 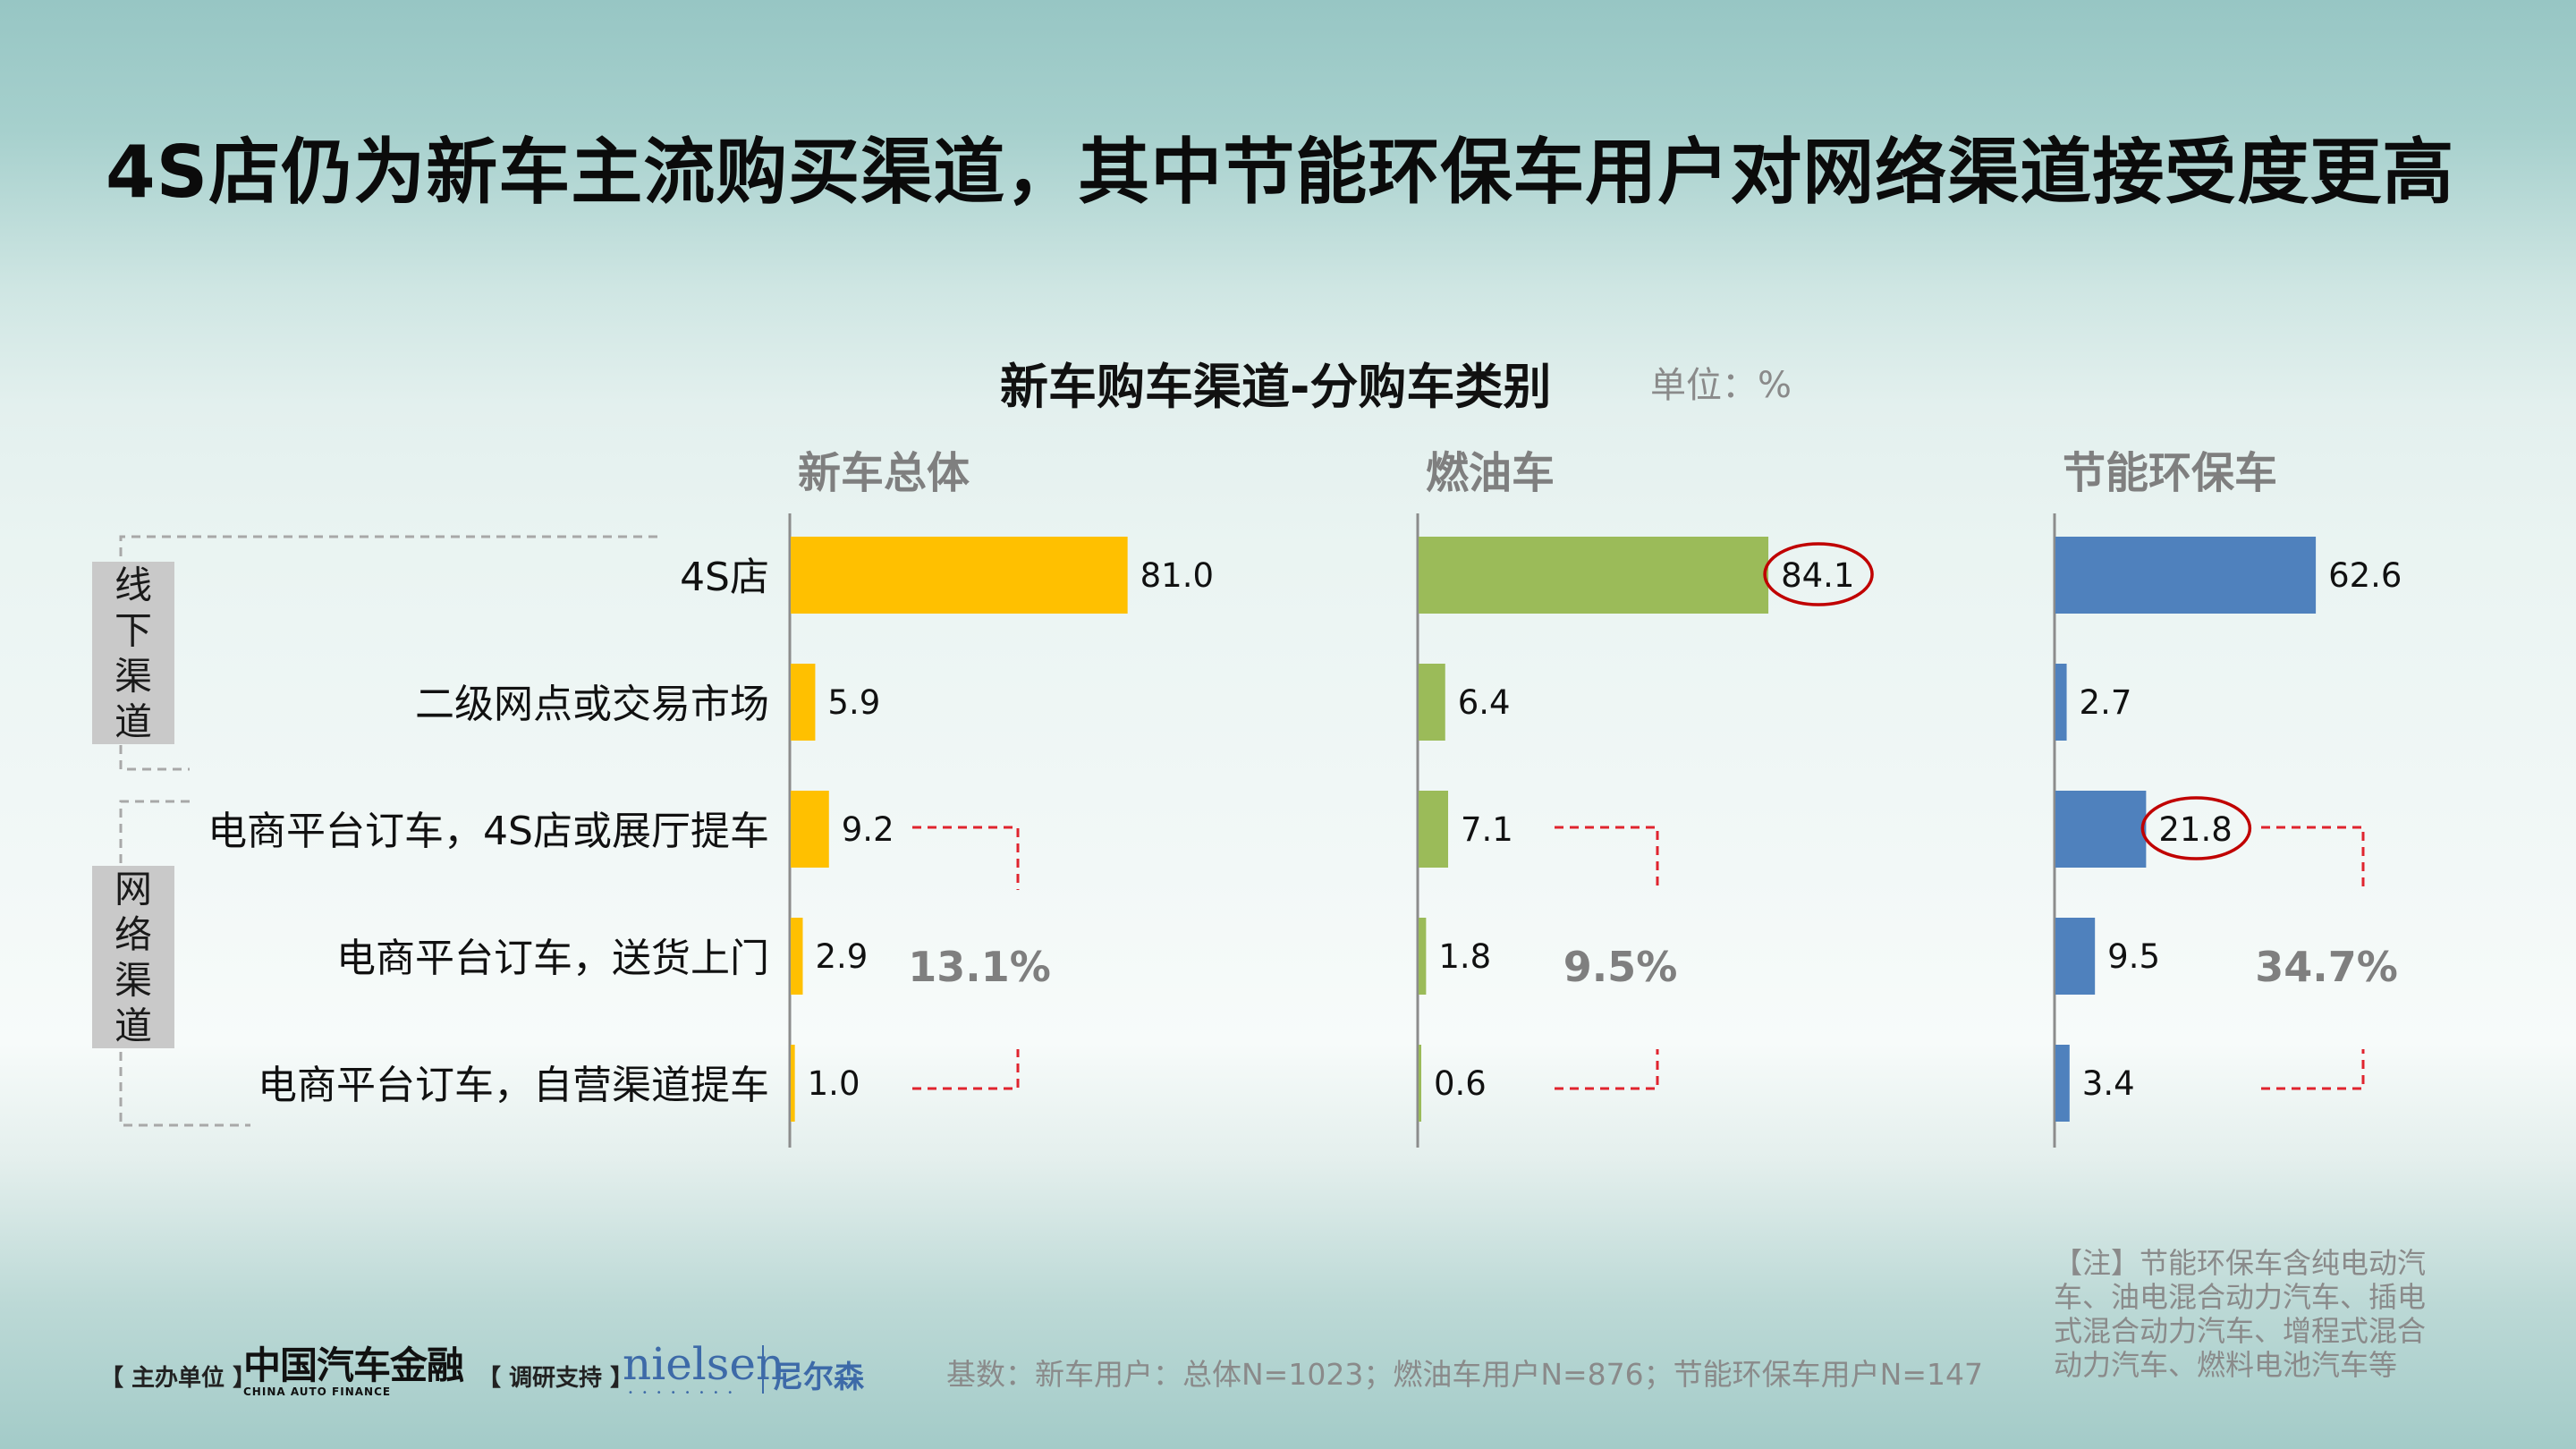 I want to click on online-total-label: 34.7%, so click(x=2326, y=967).